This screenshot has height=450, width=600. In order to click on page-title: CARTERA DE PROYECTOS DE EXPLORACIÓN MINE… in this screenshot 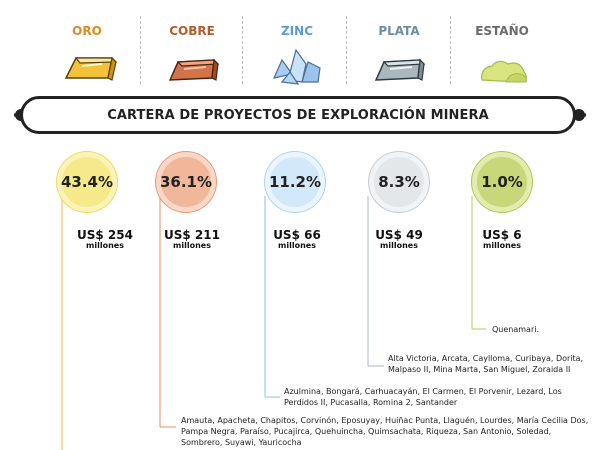, I will do `click(298, 115)`.